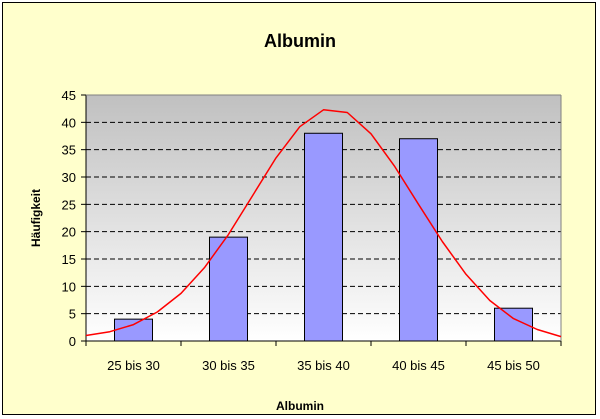 The image size is (600, 419). What do you see at coordinates (36, 218) in the screenshot?
I see `y-axis-title: Häufigkeit` at bounding box center [36, 218].